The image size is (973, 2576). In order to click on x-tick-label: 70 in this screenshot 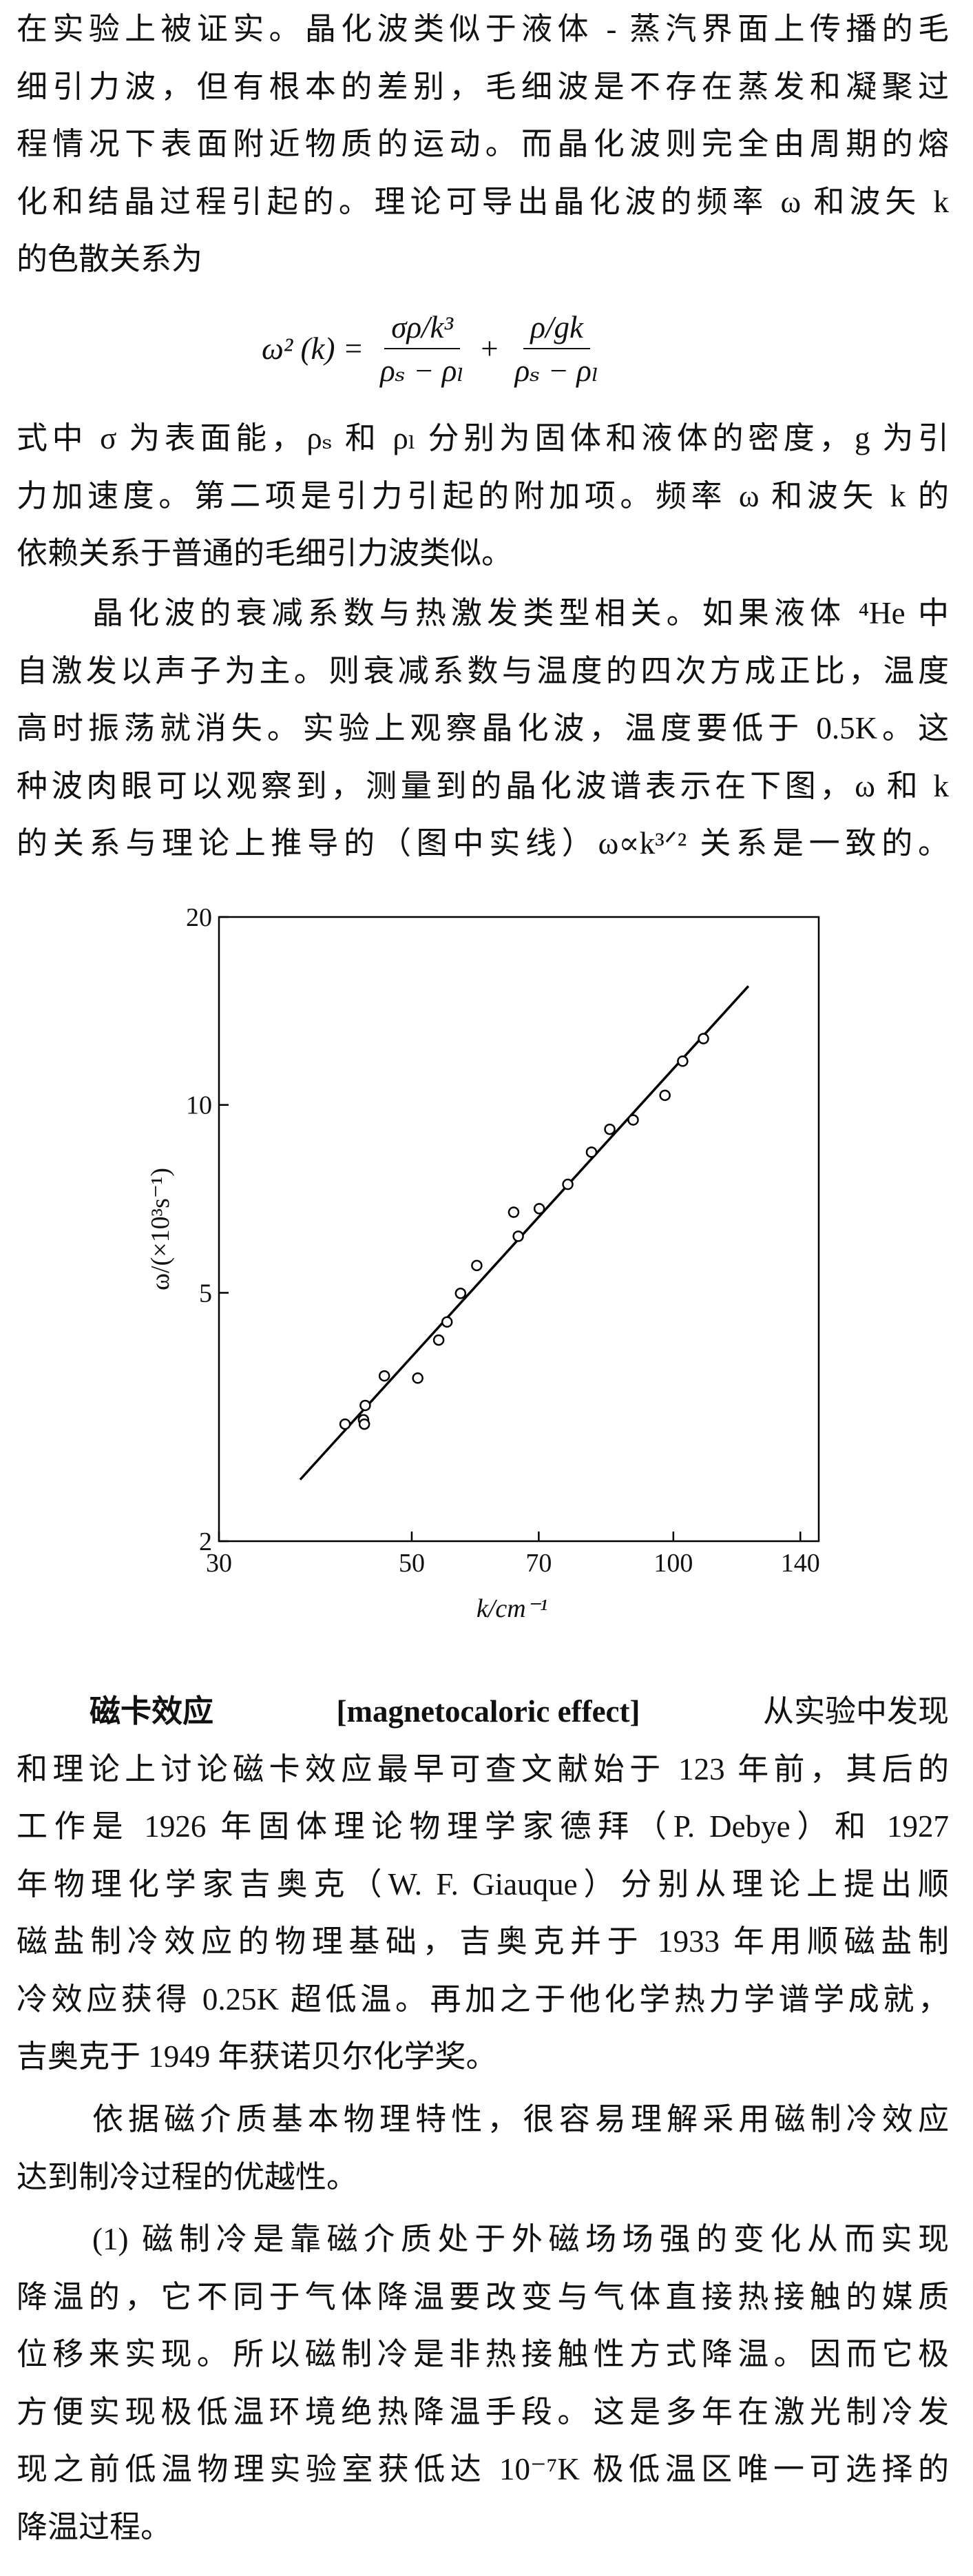, I will do `click(538, 1563)`.